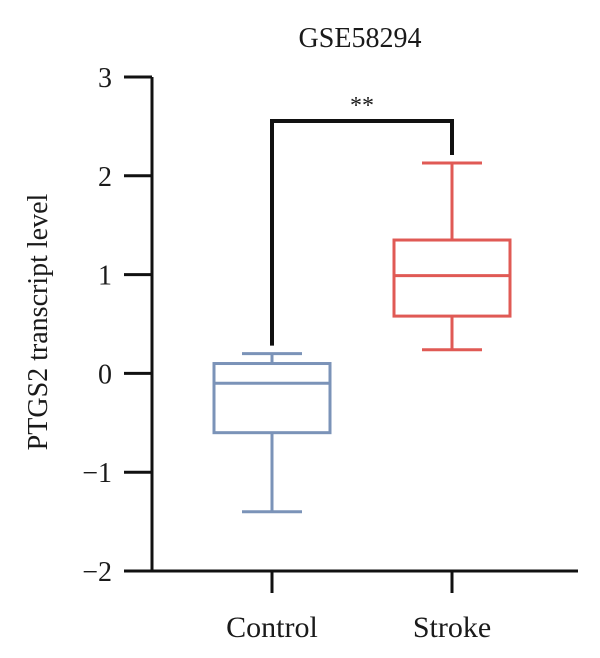 This screenshot has width=600, height=658. What do you see at coordinates (105, 374) in the screenshot?
I see `y-tick-label: 0` at bounding box center [105, 374].